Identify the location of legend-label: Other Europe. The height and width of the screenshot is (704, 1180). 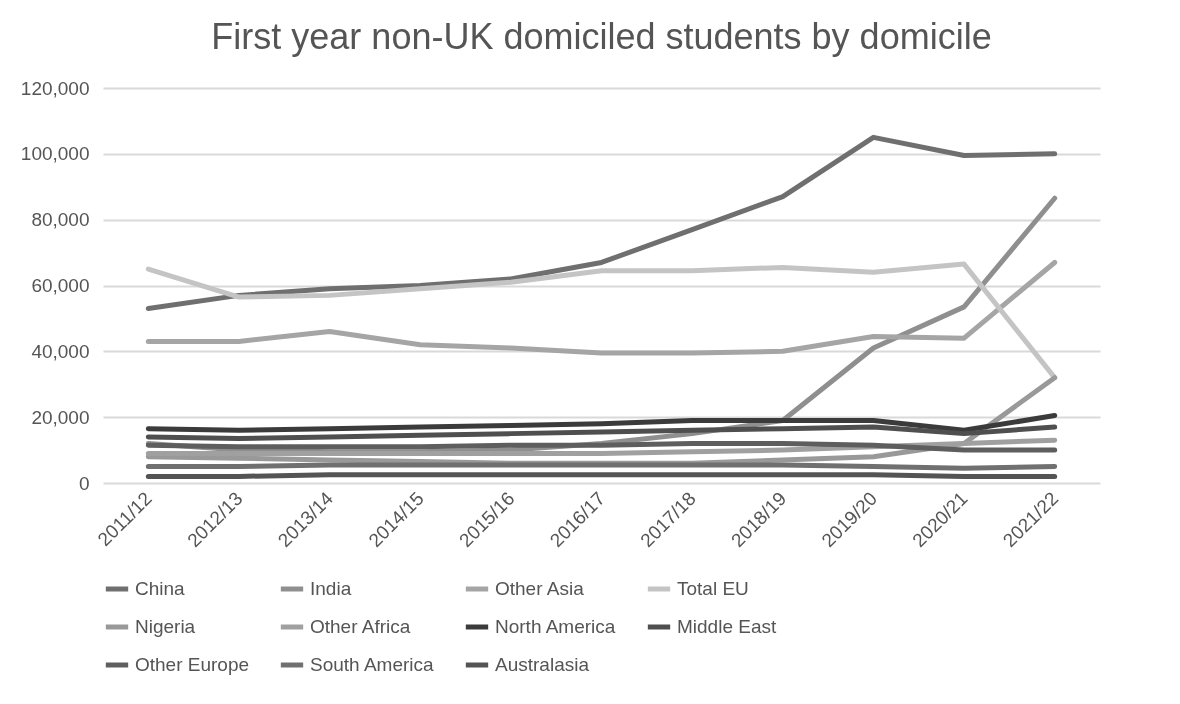
(192, 664).